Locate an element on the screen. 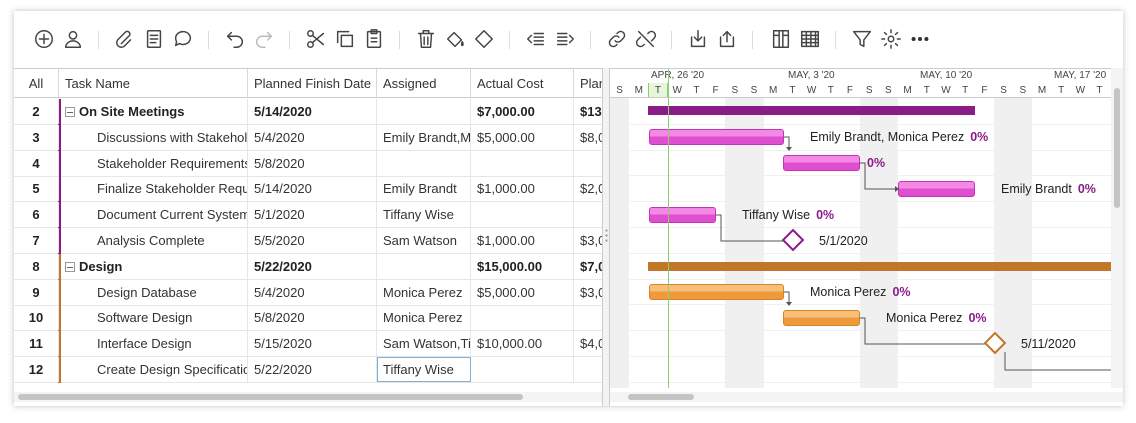 The height and width of the screenshot is (423, 1136). import-icon is located at coordinates (698, 39).